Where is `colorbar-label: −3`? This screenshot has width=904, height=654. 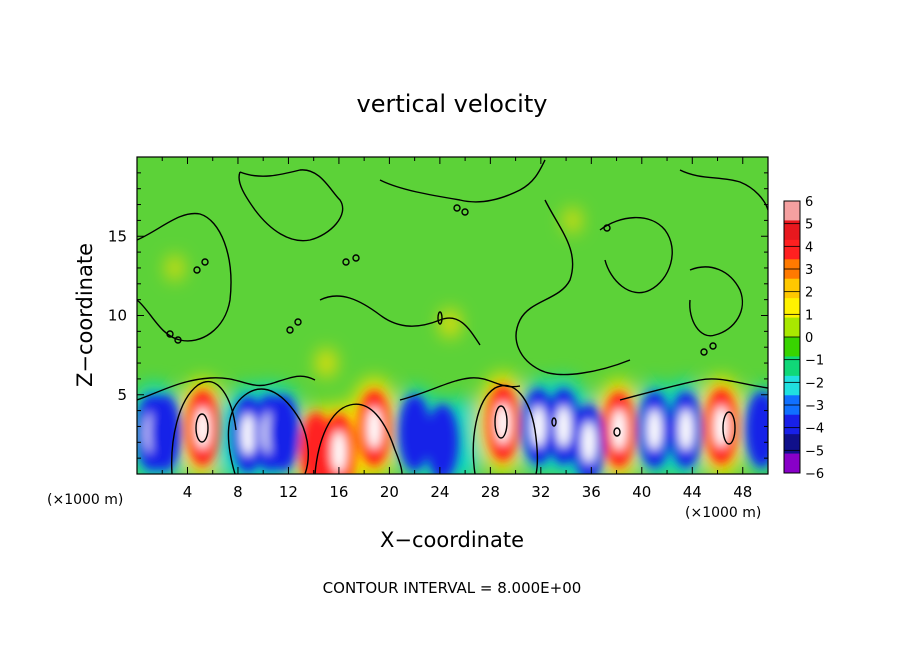
colorbar-label: −3 is located at coordinates (814, 406).